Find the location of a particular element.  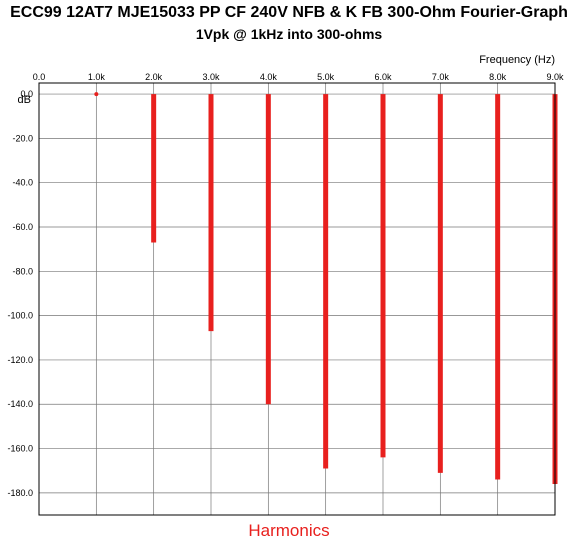

y-tick-label-4: -80.0 is located at coordinates (22, 271).